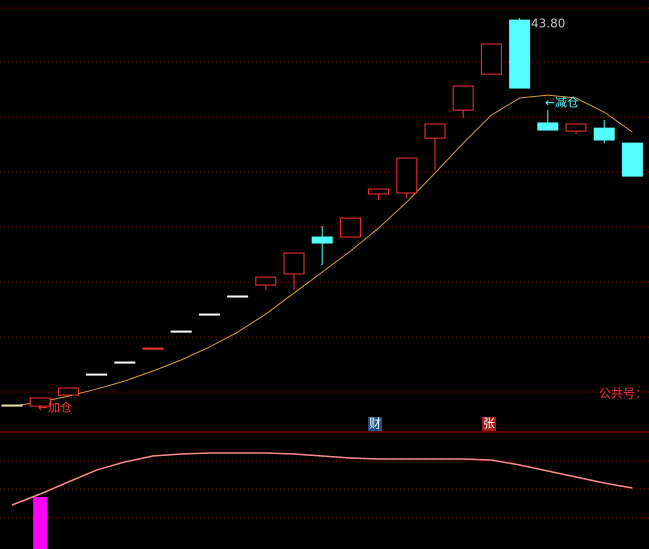  What do you see at coordinates (548, 24) in the screenshot?
I see `max-label: 43.80` at bounding box center [548, 24].